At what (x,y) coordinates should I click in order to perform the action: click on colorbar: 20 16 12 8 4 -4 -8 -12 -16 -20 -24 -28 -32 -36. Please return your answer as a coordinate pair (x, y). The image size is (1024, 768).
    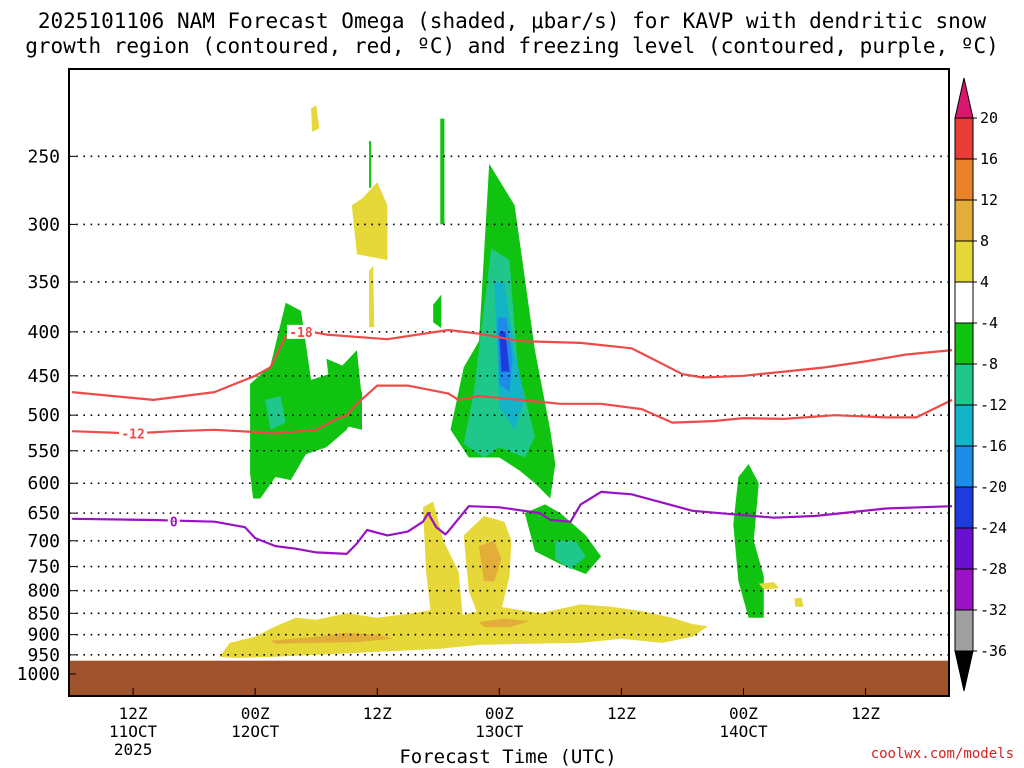
    Looking at the image, I should click on (980, 384).